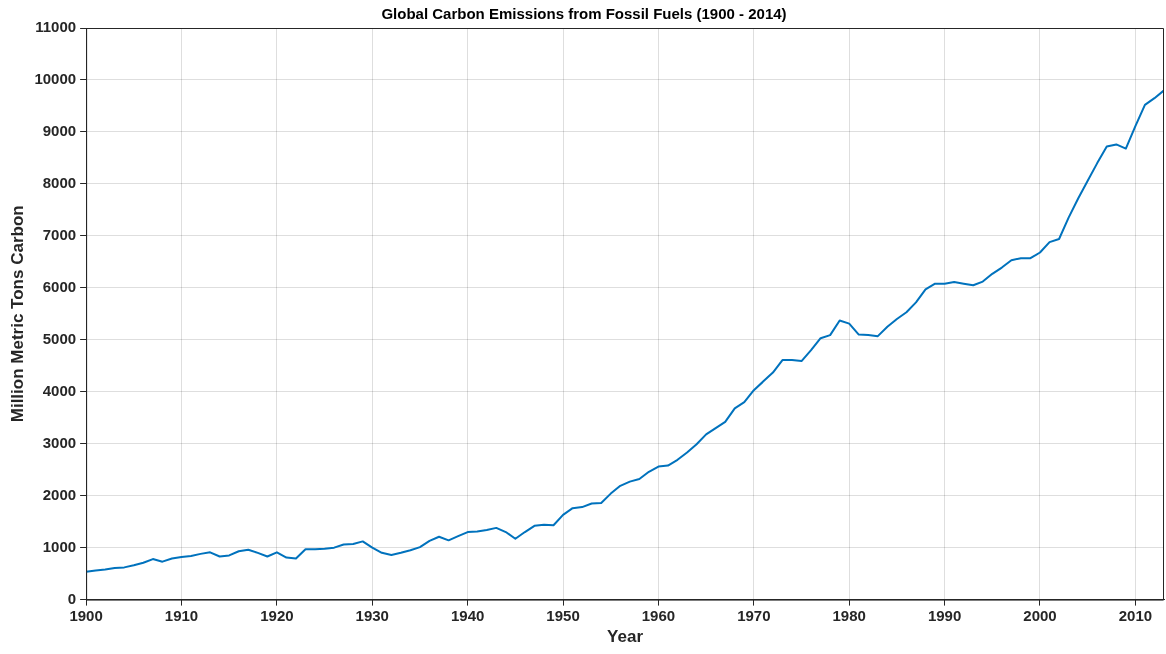 Image resolution: width=1166 pixels, height=654 pixels. What do you see at coordinates (17, 314) in the screenshot?
I see `y-axis-title: Million Metric Tons Carbon` at bounding box center [17, 314].